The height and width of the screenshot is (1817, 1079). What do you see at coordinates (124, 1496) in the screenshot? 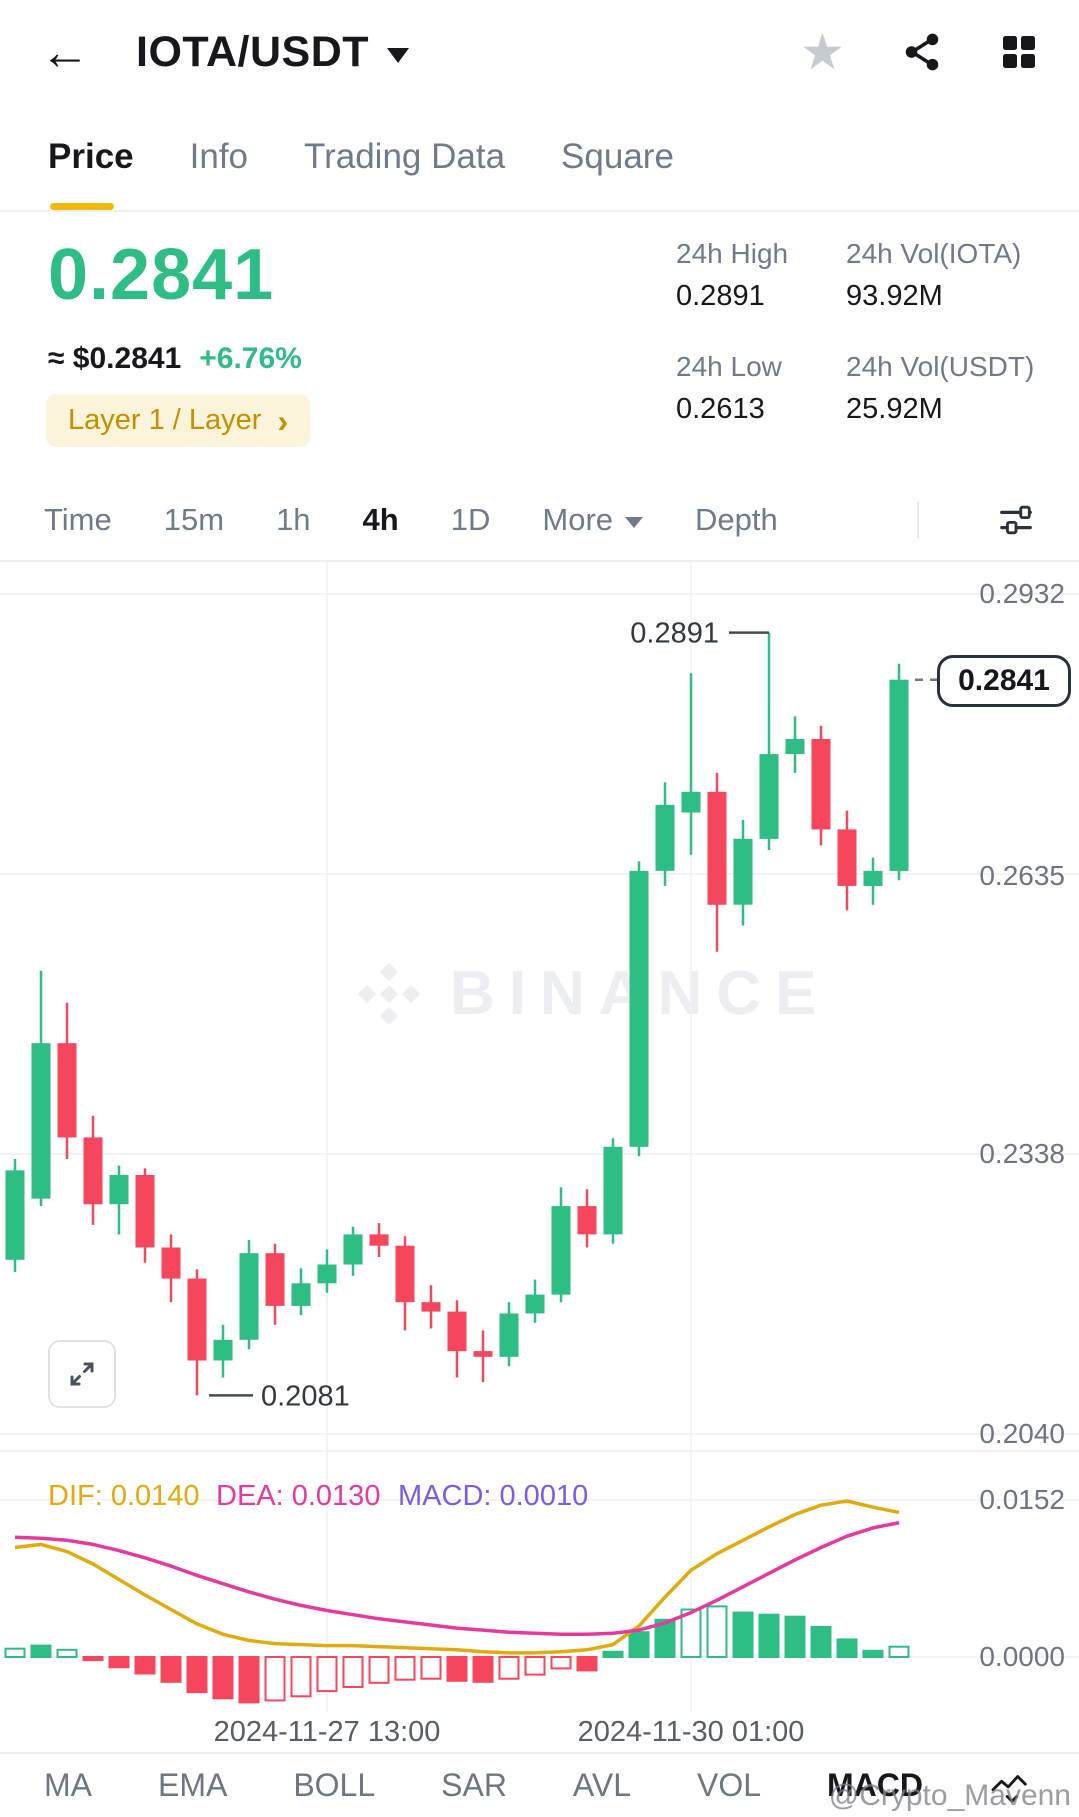
I see `dif-value: DIF: 0.0140` at bounding box center [124, 1496].